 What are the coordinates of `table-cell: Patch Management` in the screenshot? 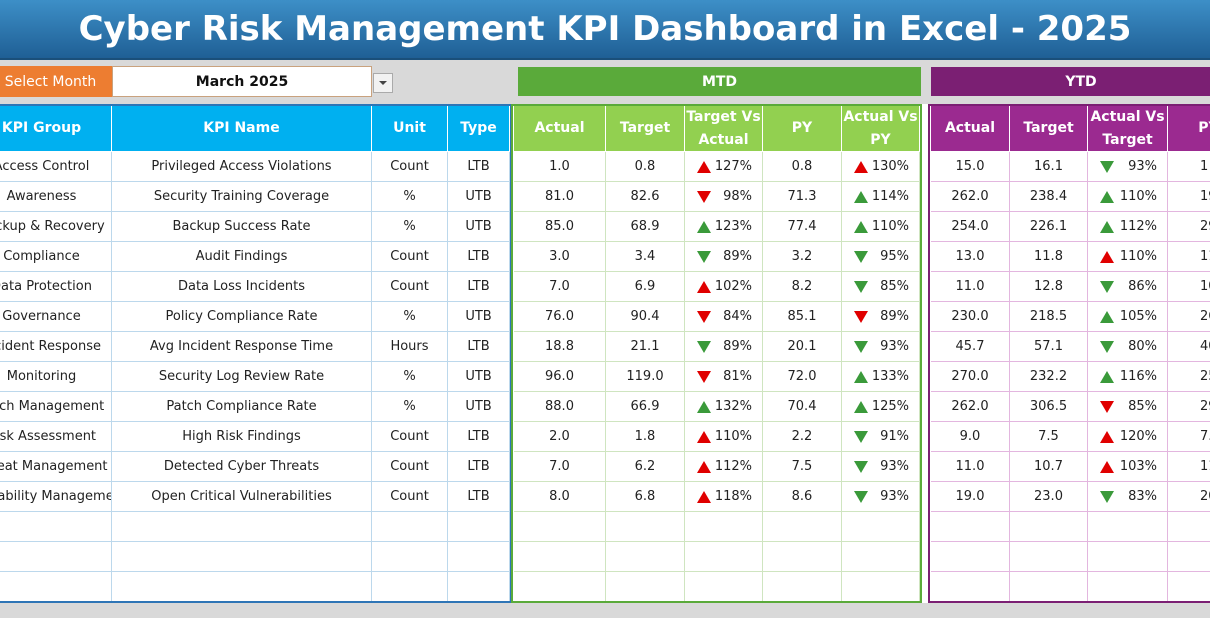 It's located at (56, 407).